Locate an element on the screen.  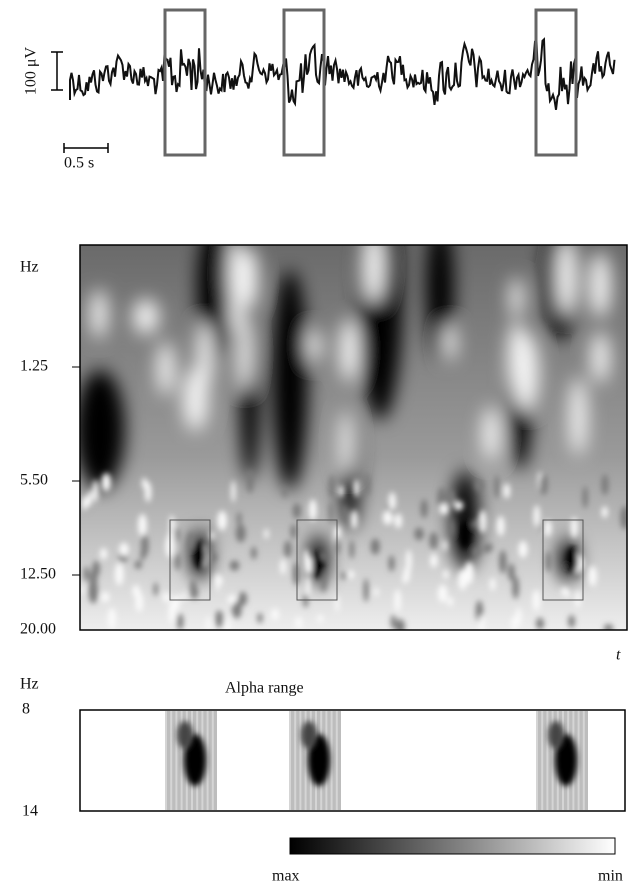
alpha-shade is located at coordinates (309, 735).